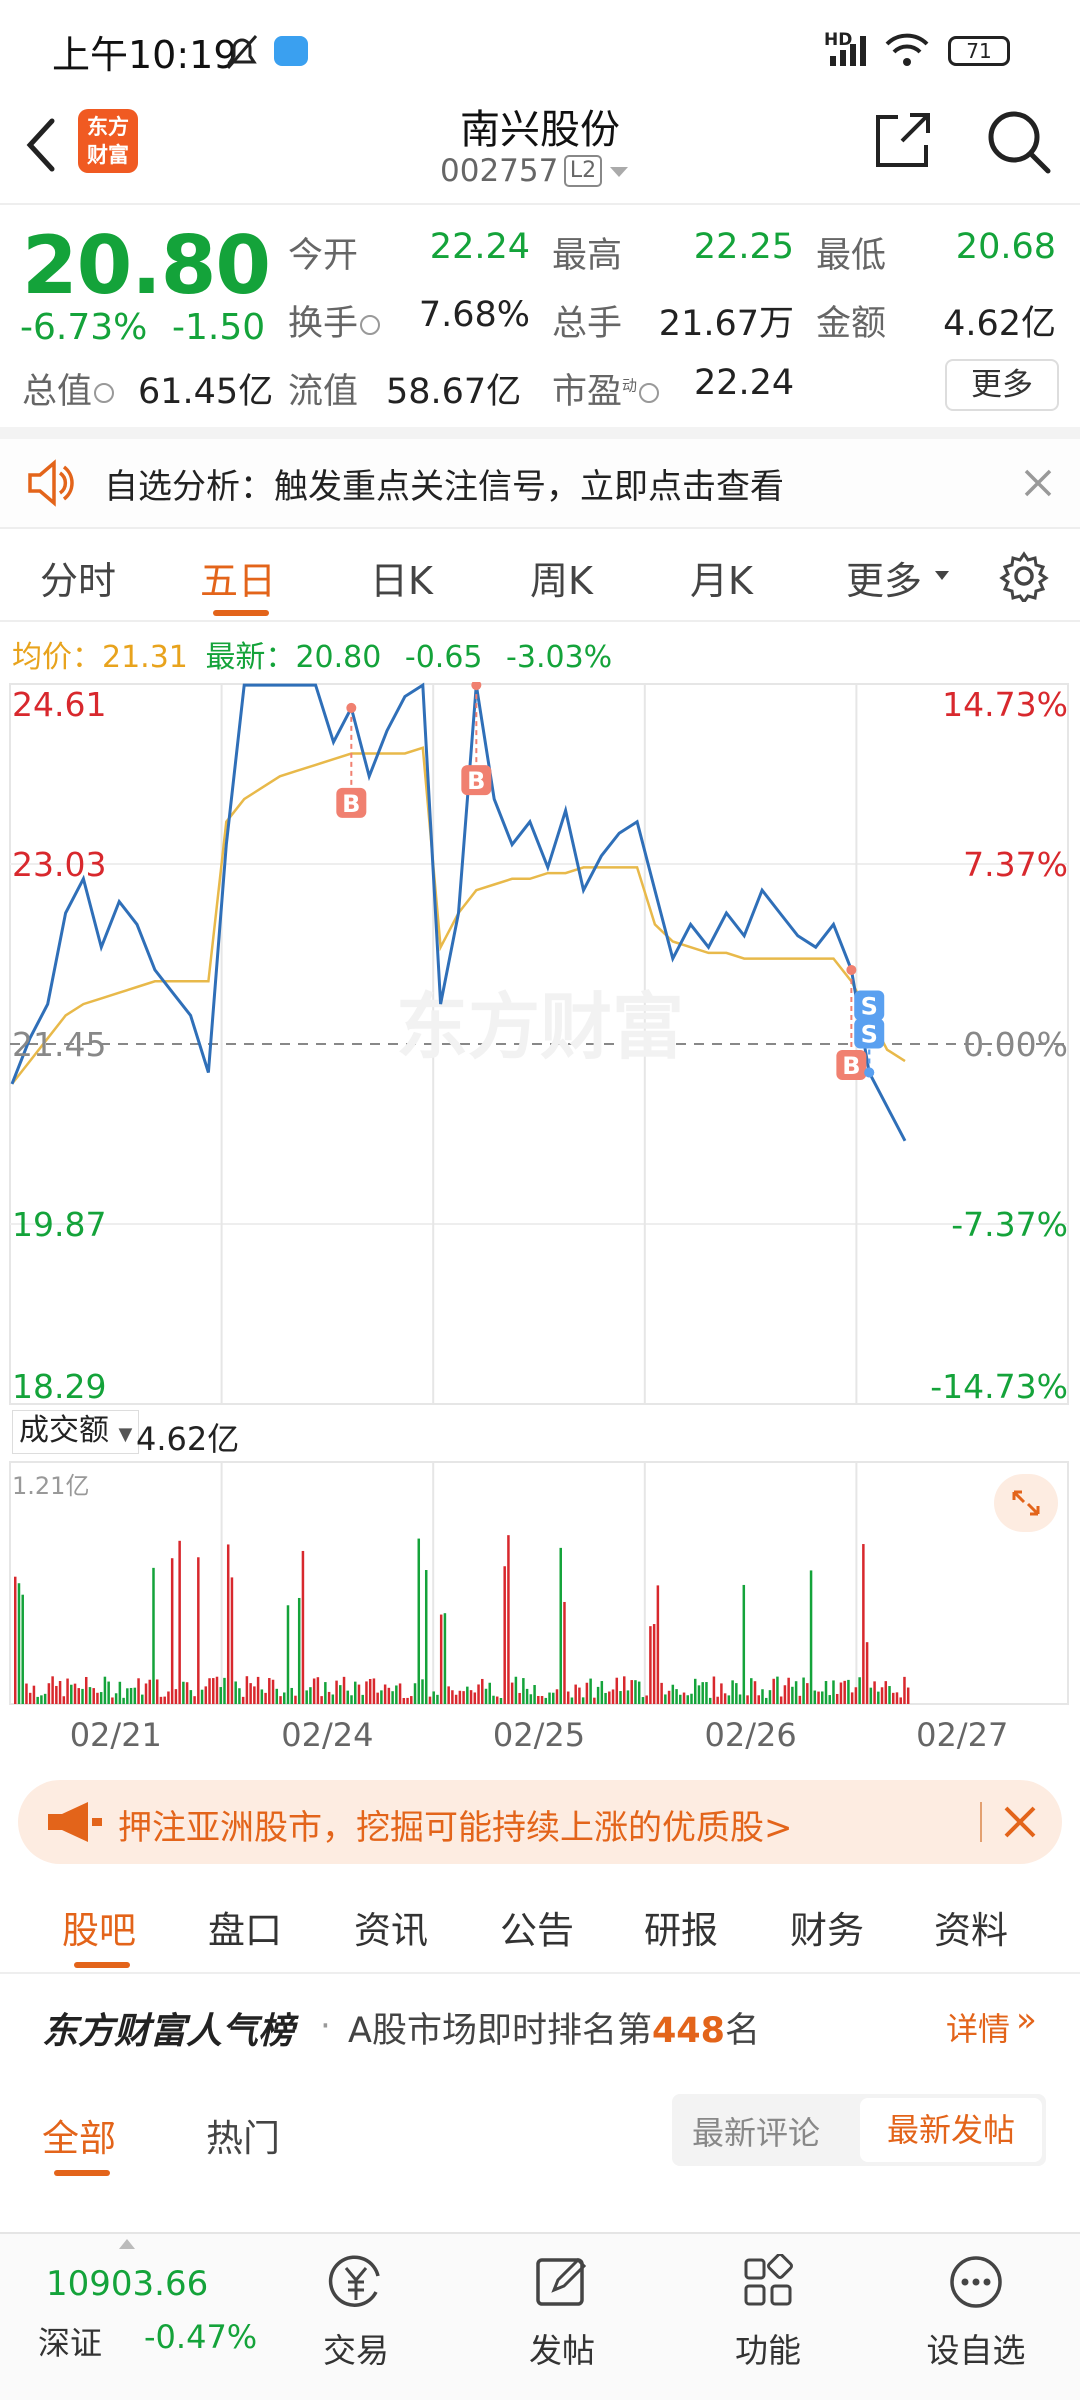  Describe the element at coordinates (99, 1930) in the screenshot. I see `tab-guba: 股吧` at that location.